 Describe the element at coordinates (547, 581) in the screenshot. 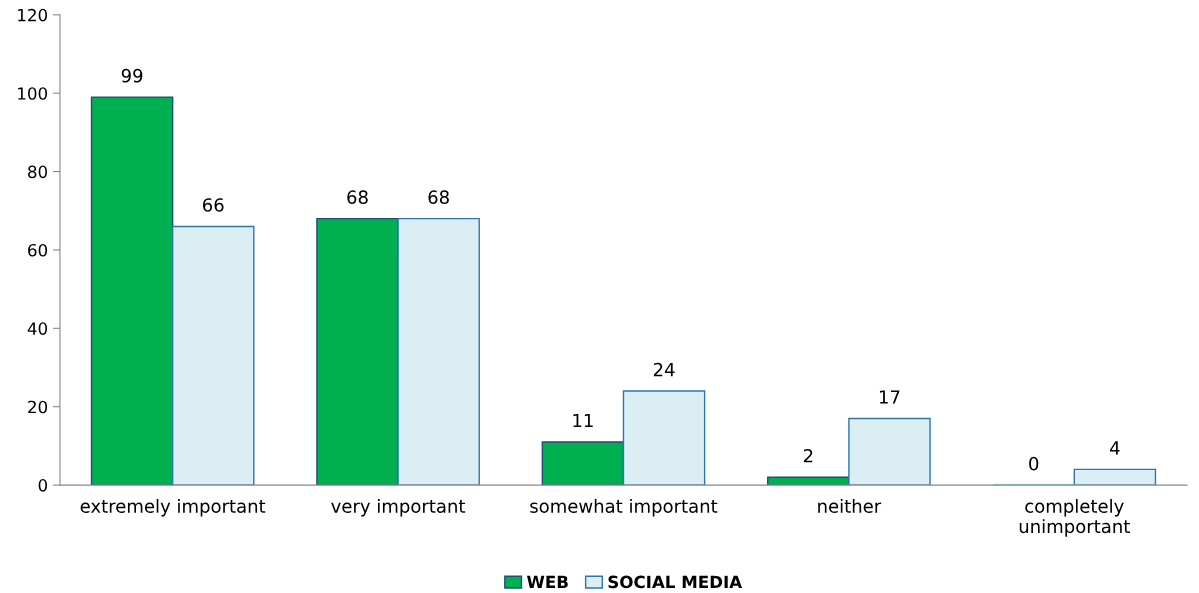

I see `legend-label: WEB` at that location.